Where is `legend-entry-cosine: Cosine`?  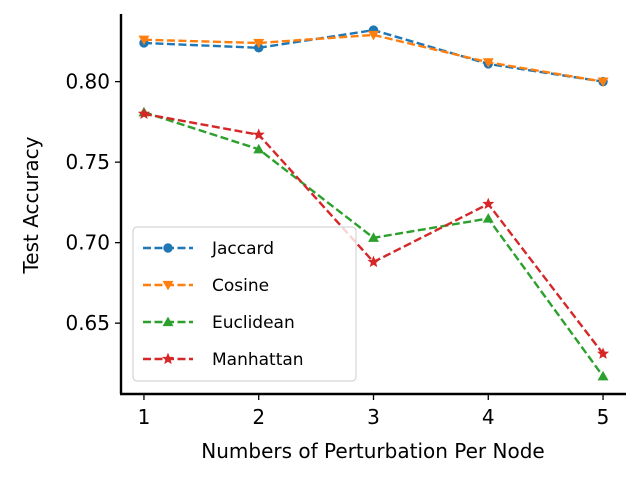 legend-entry-cosine: Cosine is located at coordinates (206, 286).